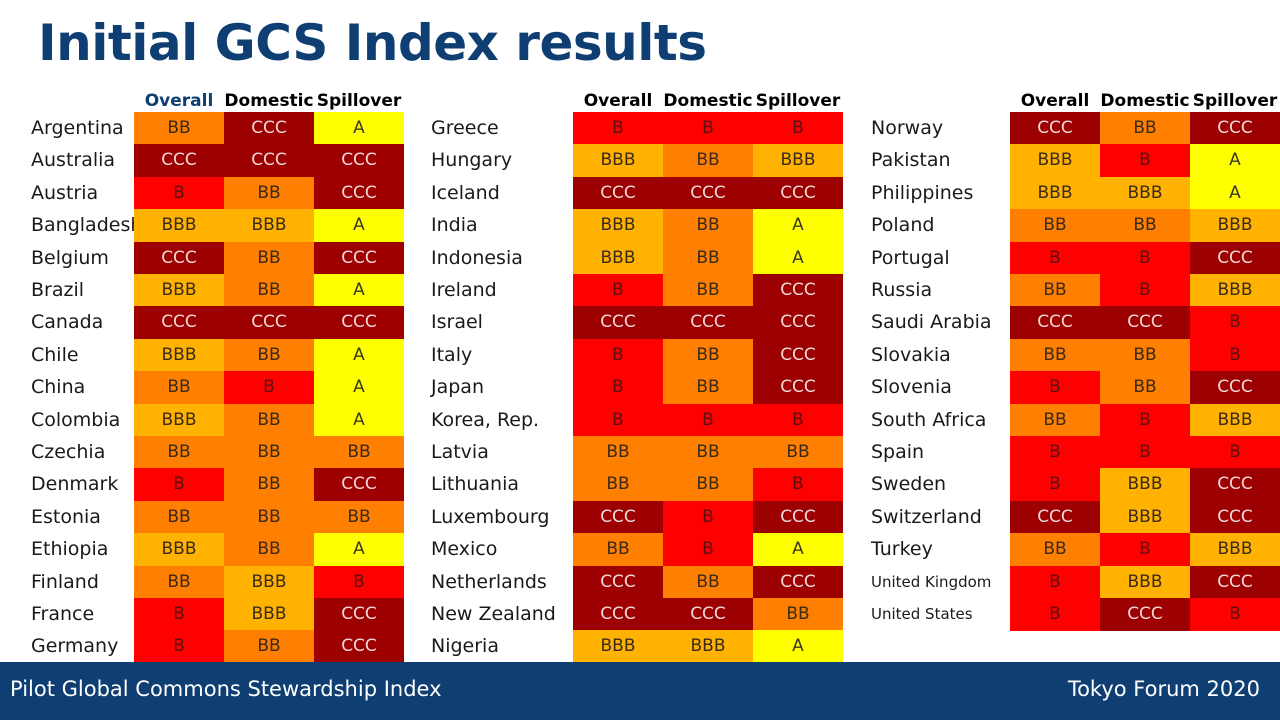 The height and width of the screenshot is (720, 1280). I want to click on country-name: New Zealand, so click(493, 614).